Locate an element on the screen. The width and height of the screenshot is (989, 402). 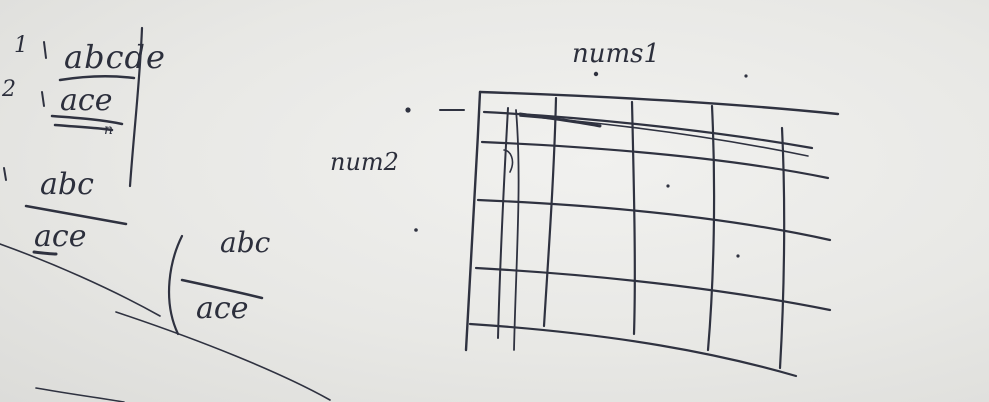
pair-left-bottom: ace is located at coordinates (60, 236).